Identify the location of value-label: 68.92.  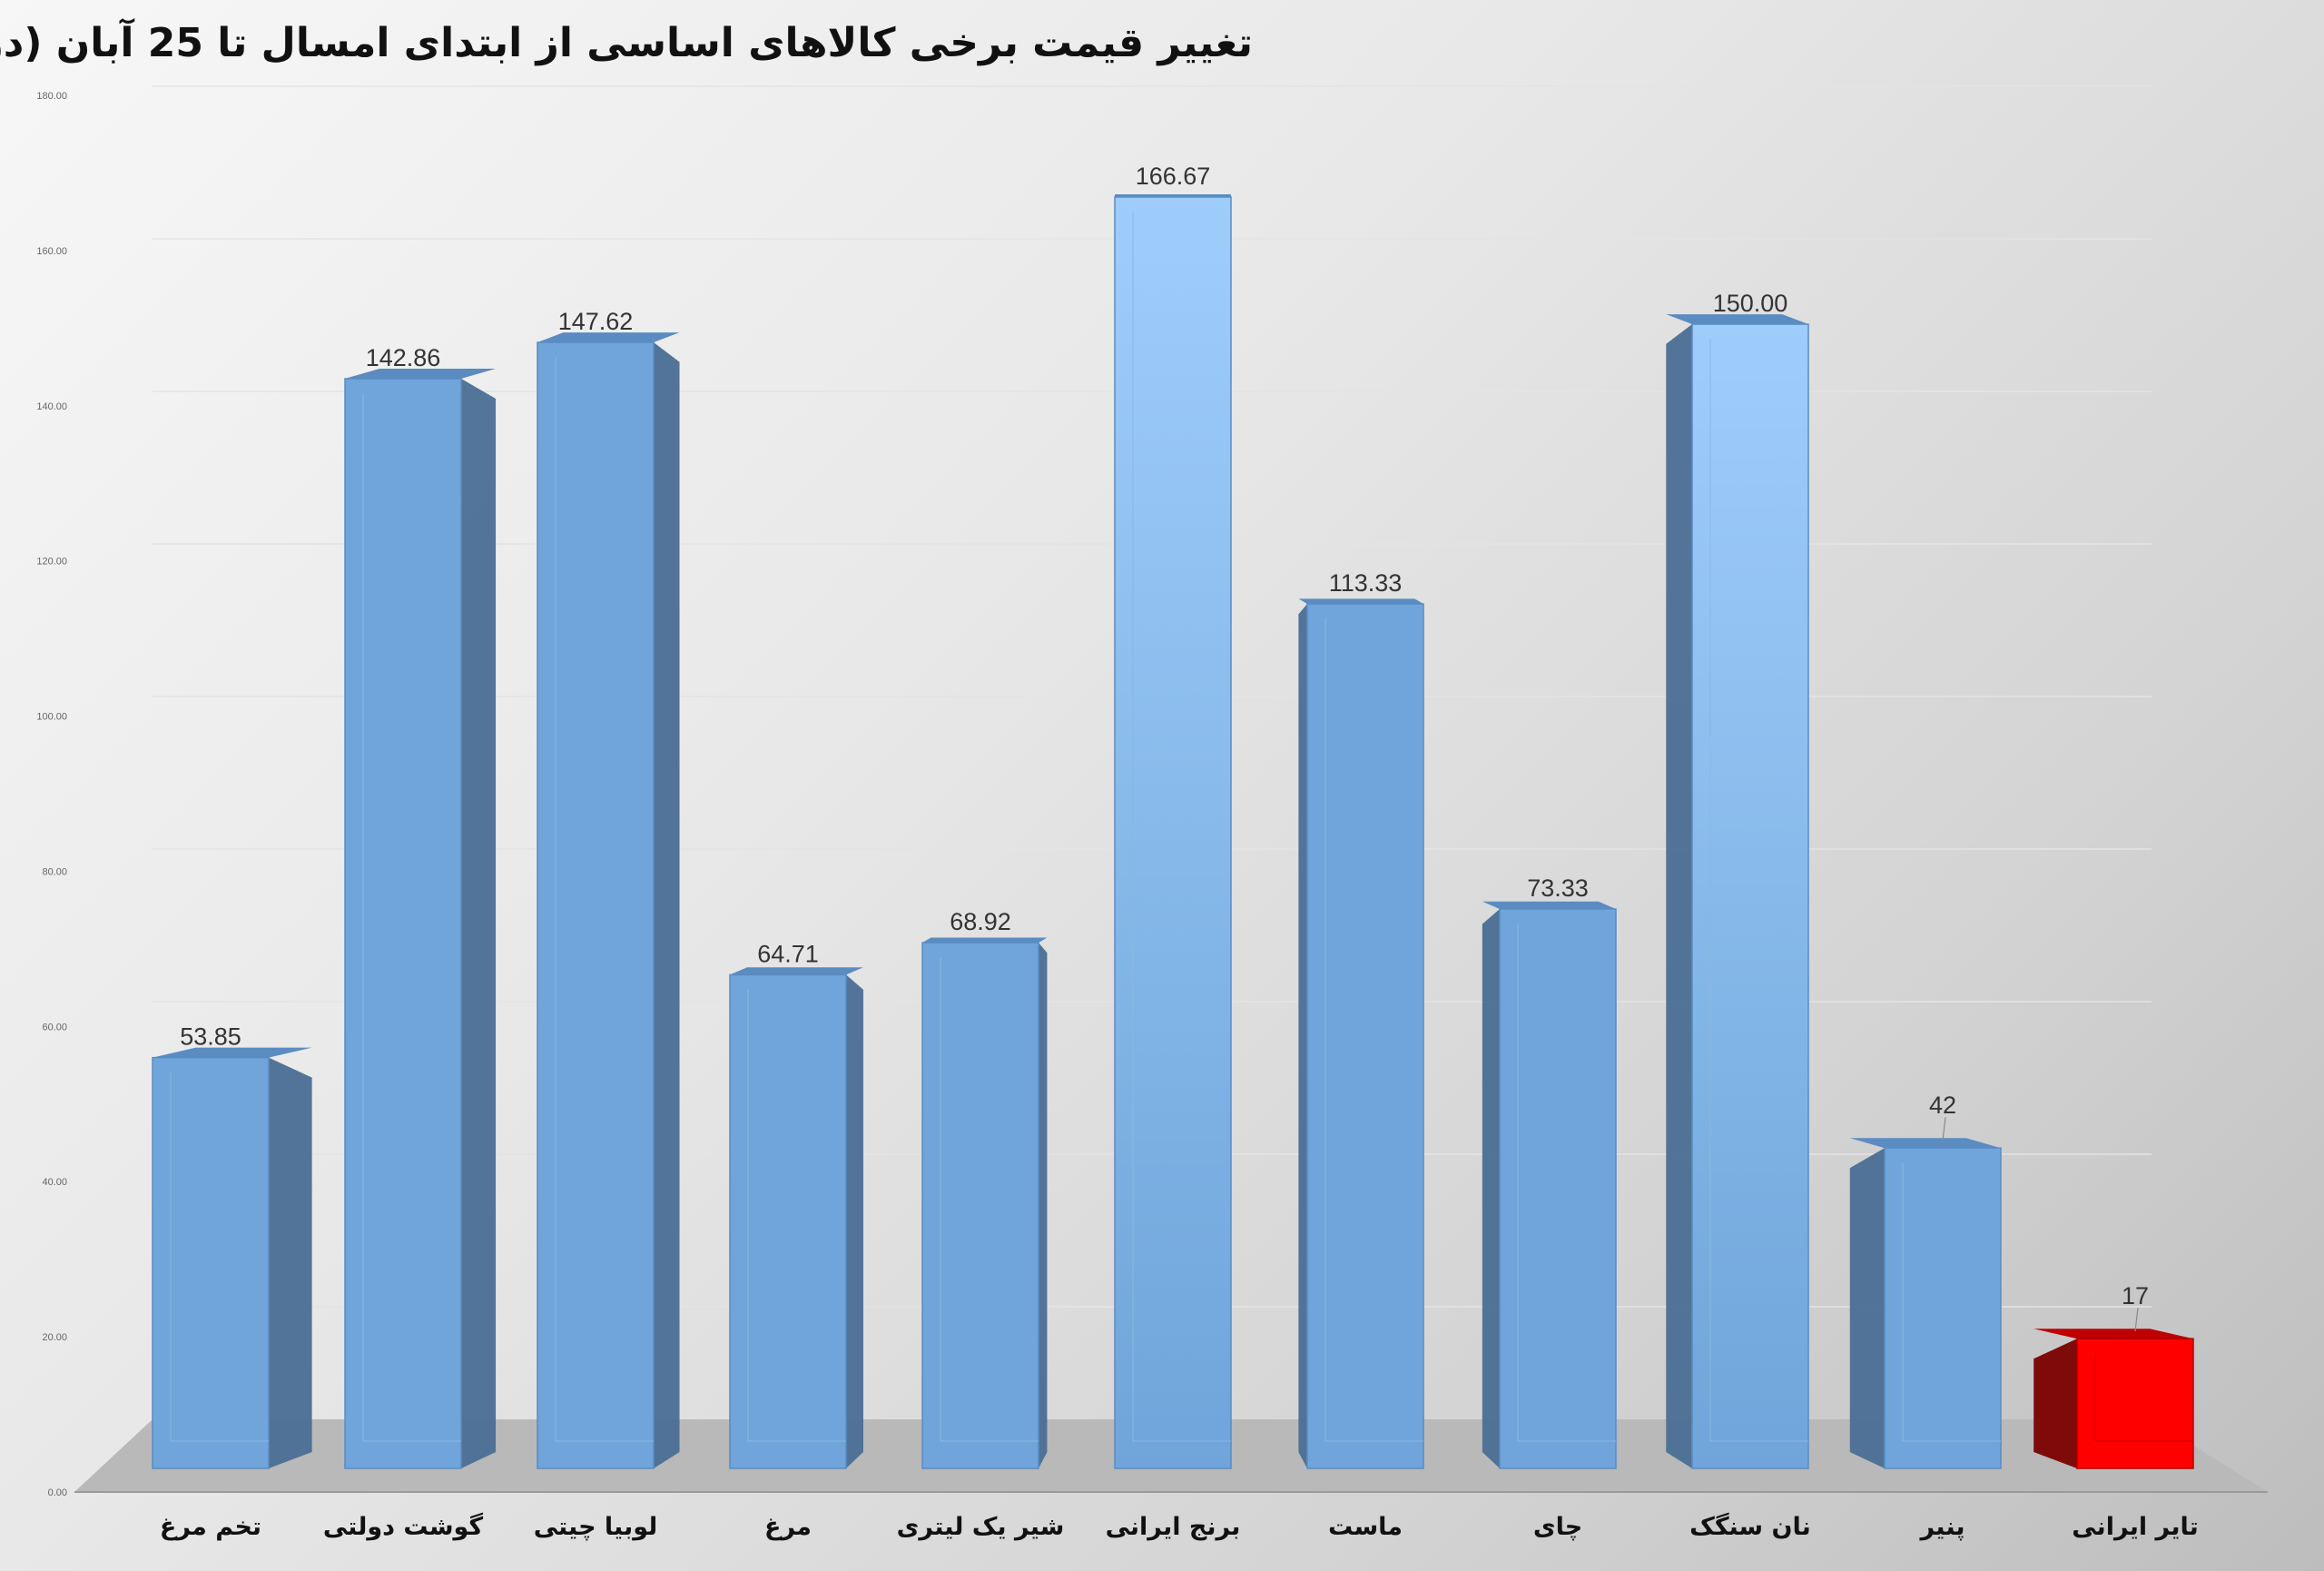
(980, 921).